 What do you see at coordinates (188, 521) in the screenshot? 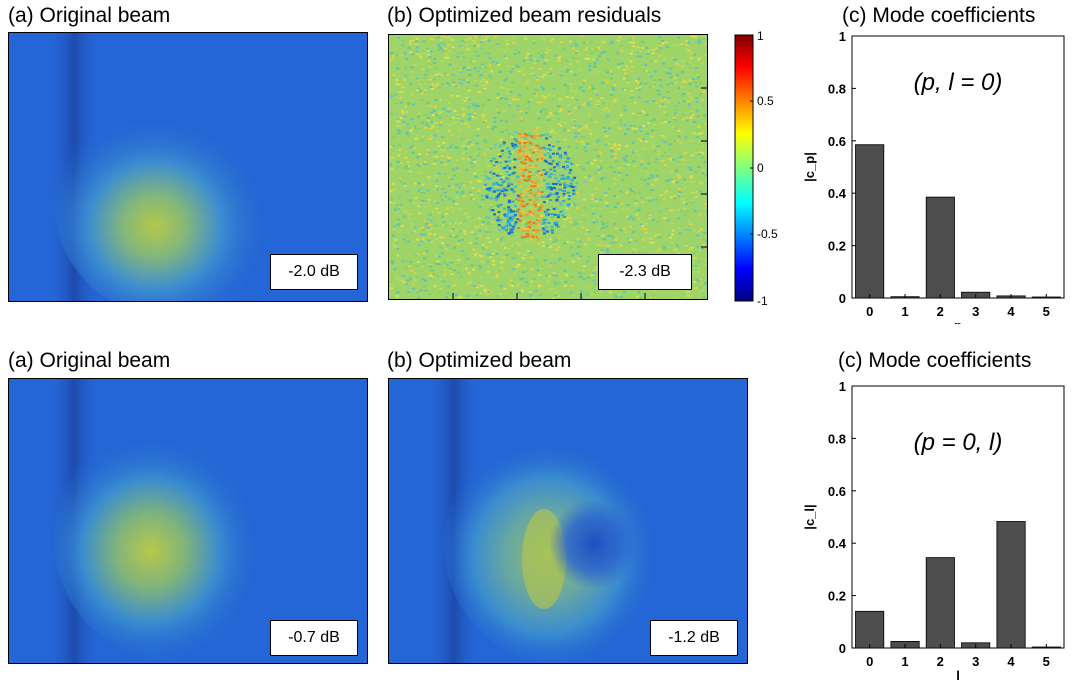
I see `bottom-original-beam-image` at bounding box center [188, 521].